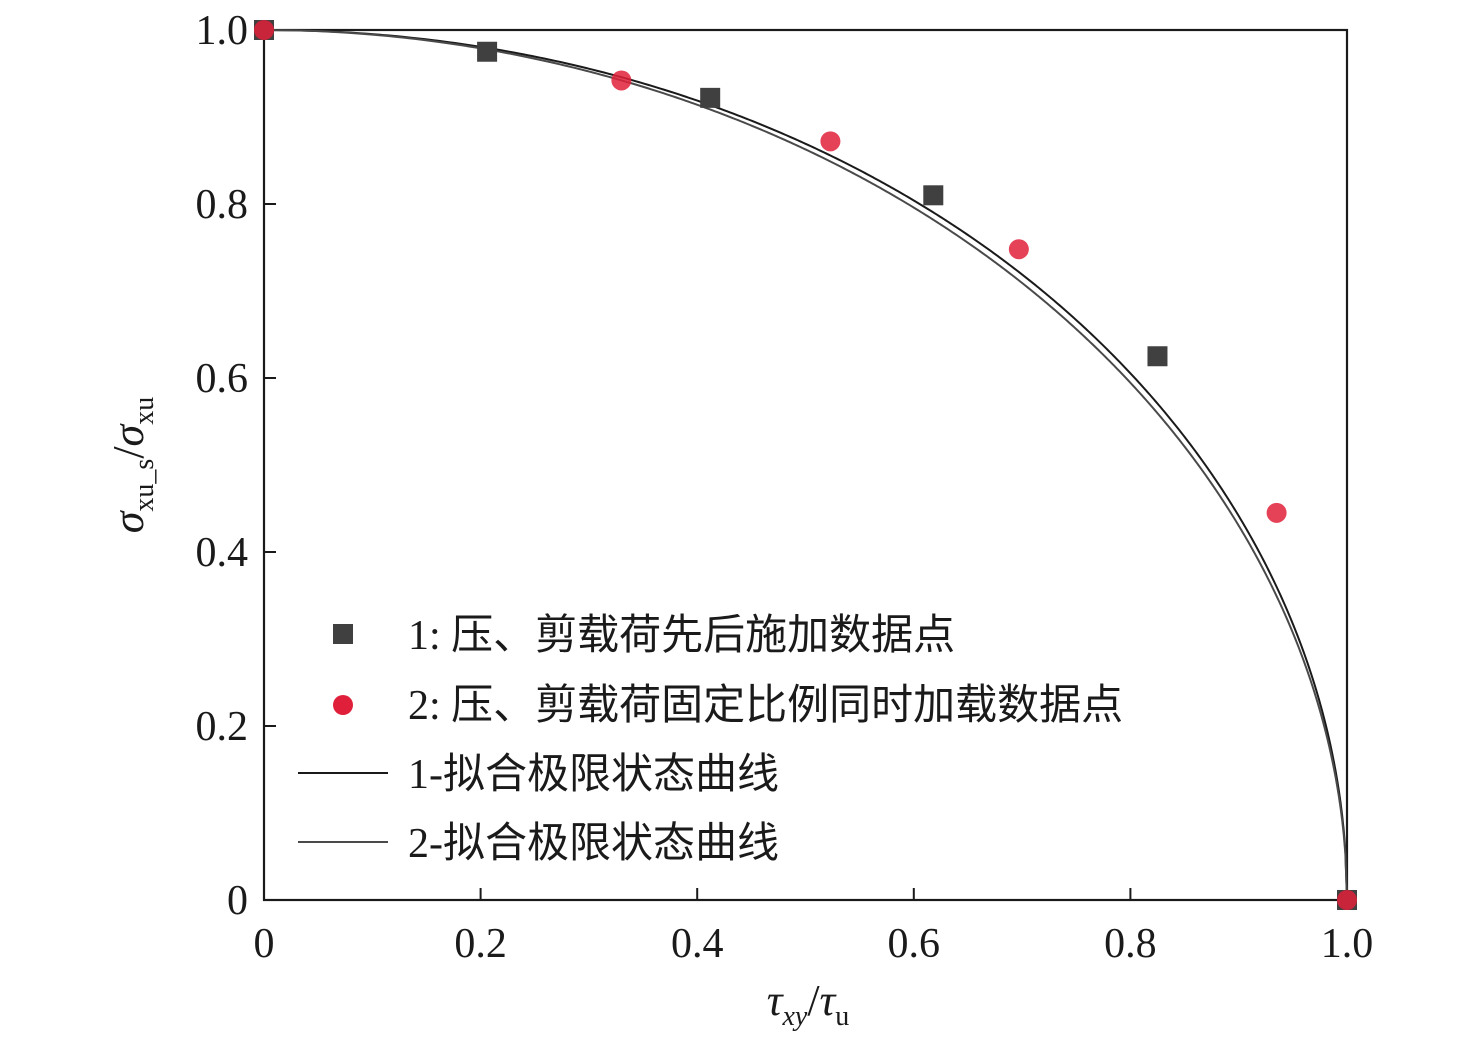 The image size is (1476, 1041). I want to click on x-tick-label: 0, so click(264, 944).